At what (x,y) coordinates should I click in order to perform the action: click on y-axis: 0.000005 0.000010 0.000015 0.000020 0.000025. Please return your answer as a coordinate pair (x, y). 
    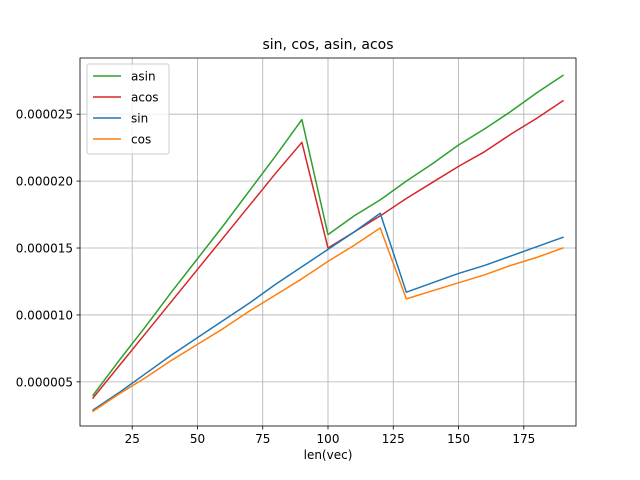
    Looking at the image, I should click on (48, 248).